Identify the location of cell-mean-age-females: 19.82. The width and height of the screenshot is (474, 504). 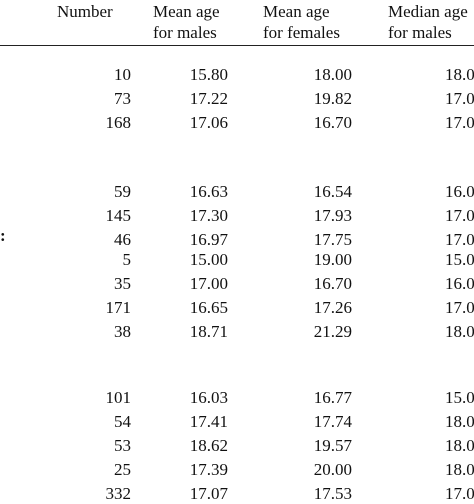
(332, 98).